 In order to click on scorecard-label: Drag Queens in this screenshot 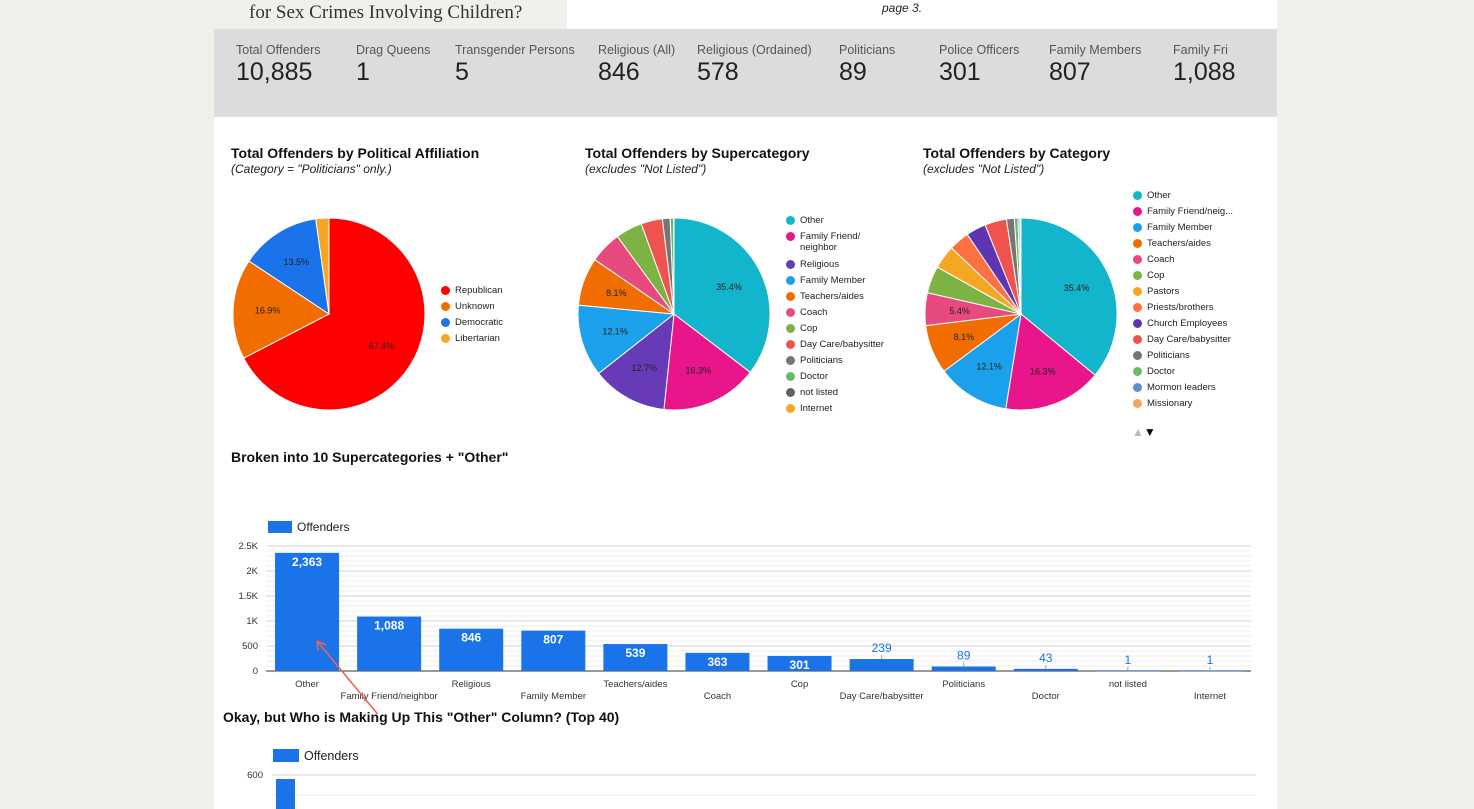, I will do `click(393, 50)`.